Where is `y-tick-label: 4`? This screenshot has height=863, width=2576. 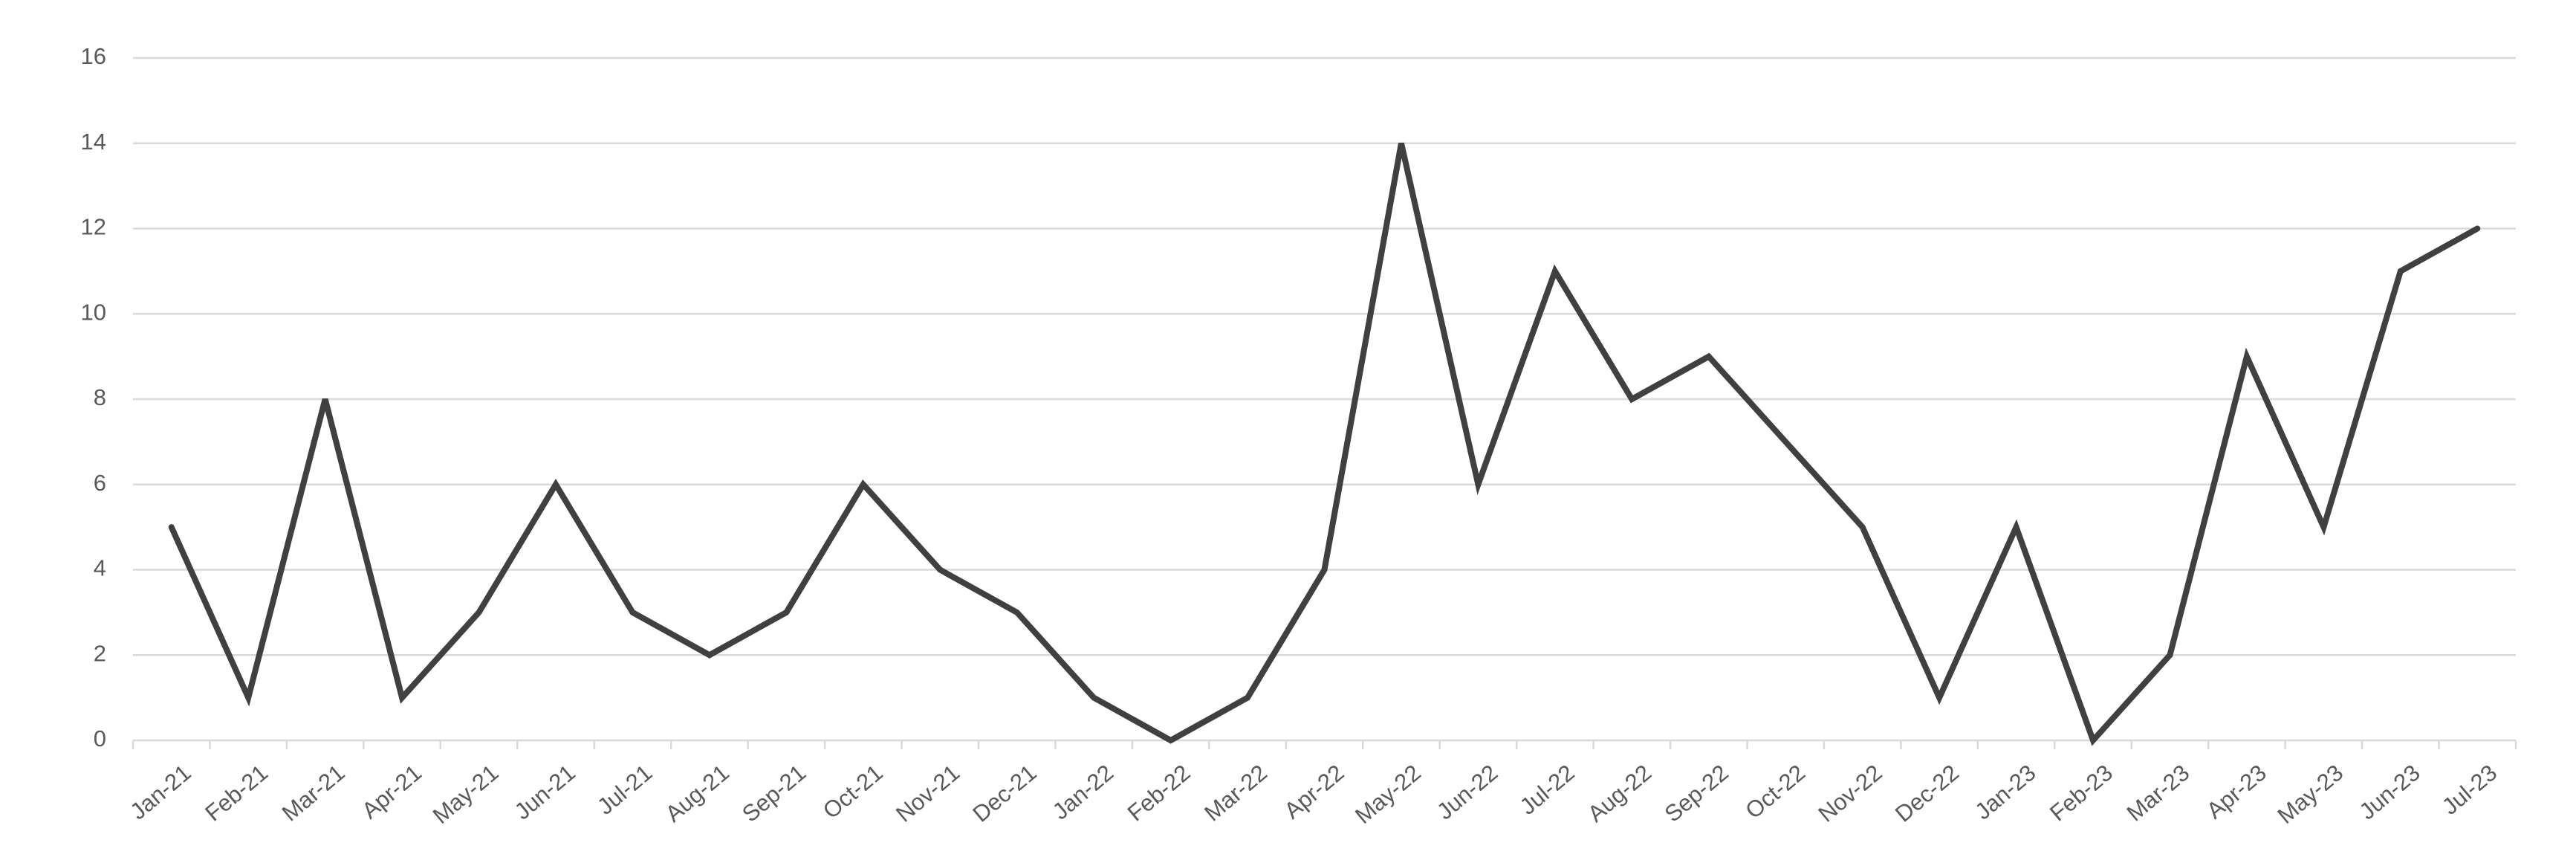 y-tick-label: 4 is located at coordinates (100, 568).